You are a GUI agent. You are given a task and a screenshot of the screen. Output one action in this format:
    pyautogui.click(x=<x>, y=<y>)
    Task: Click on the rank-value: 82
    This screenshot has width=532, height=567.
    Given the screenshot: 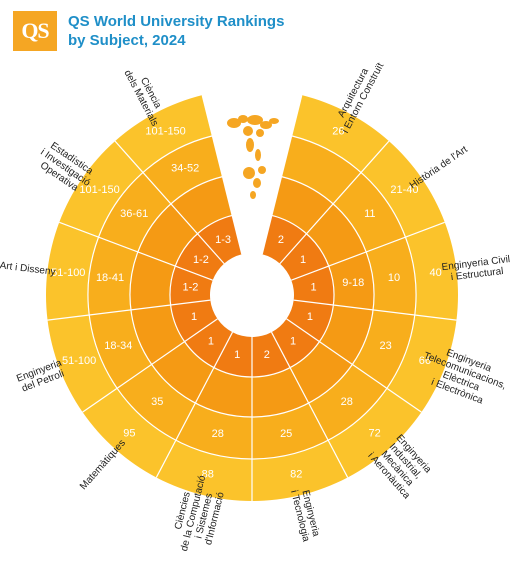 What is the action you would take?
    pyautogui.click(x=296, y=475)
    